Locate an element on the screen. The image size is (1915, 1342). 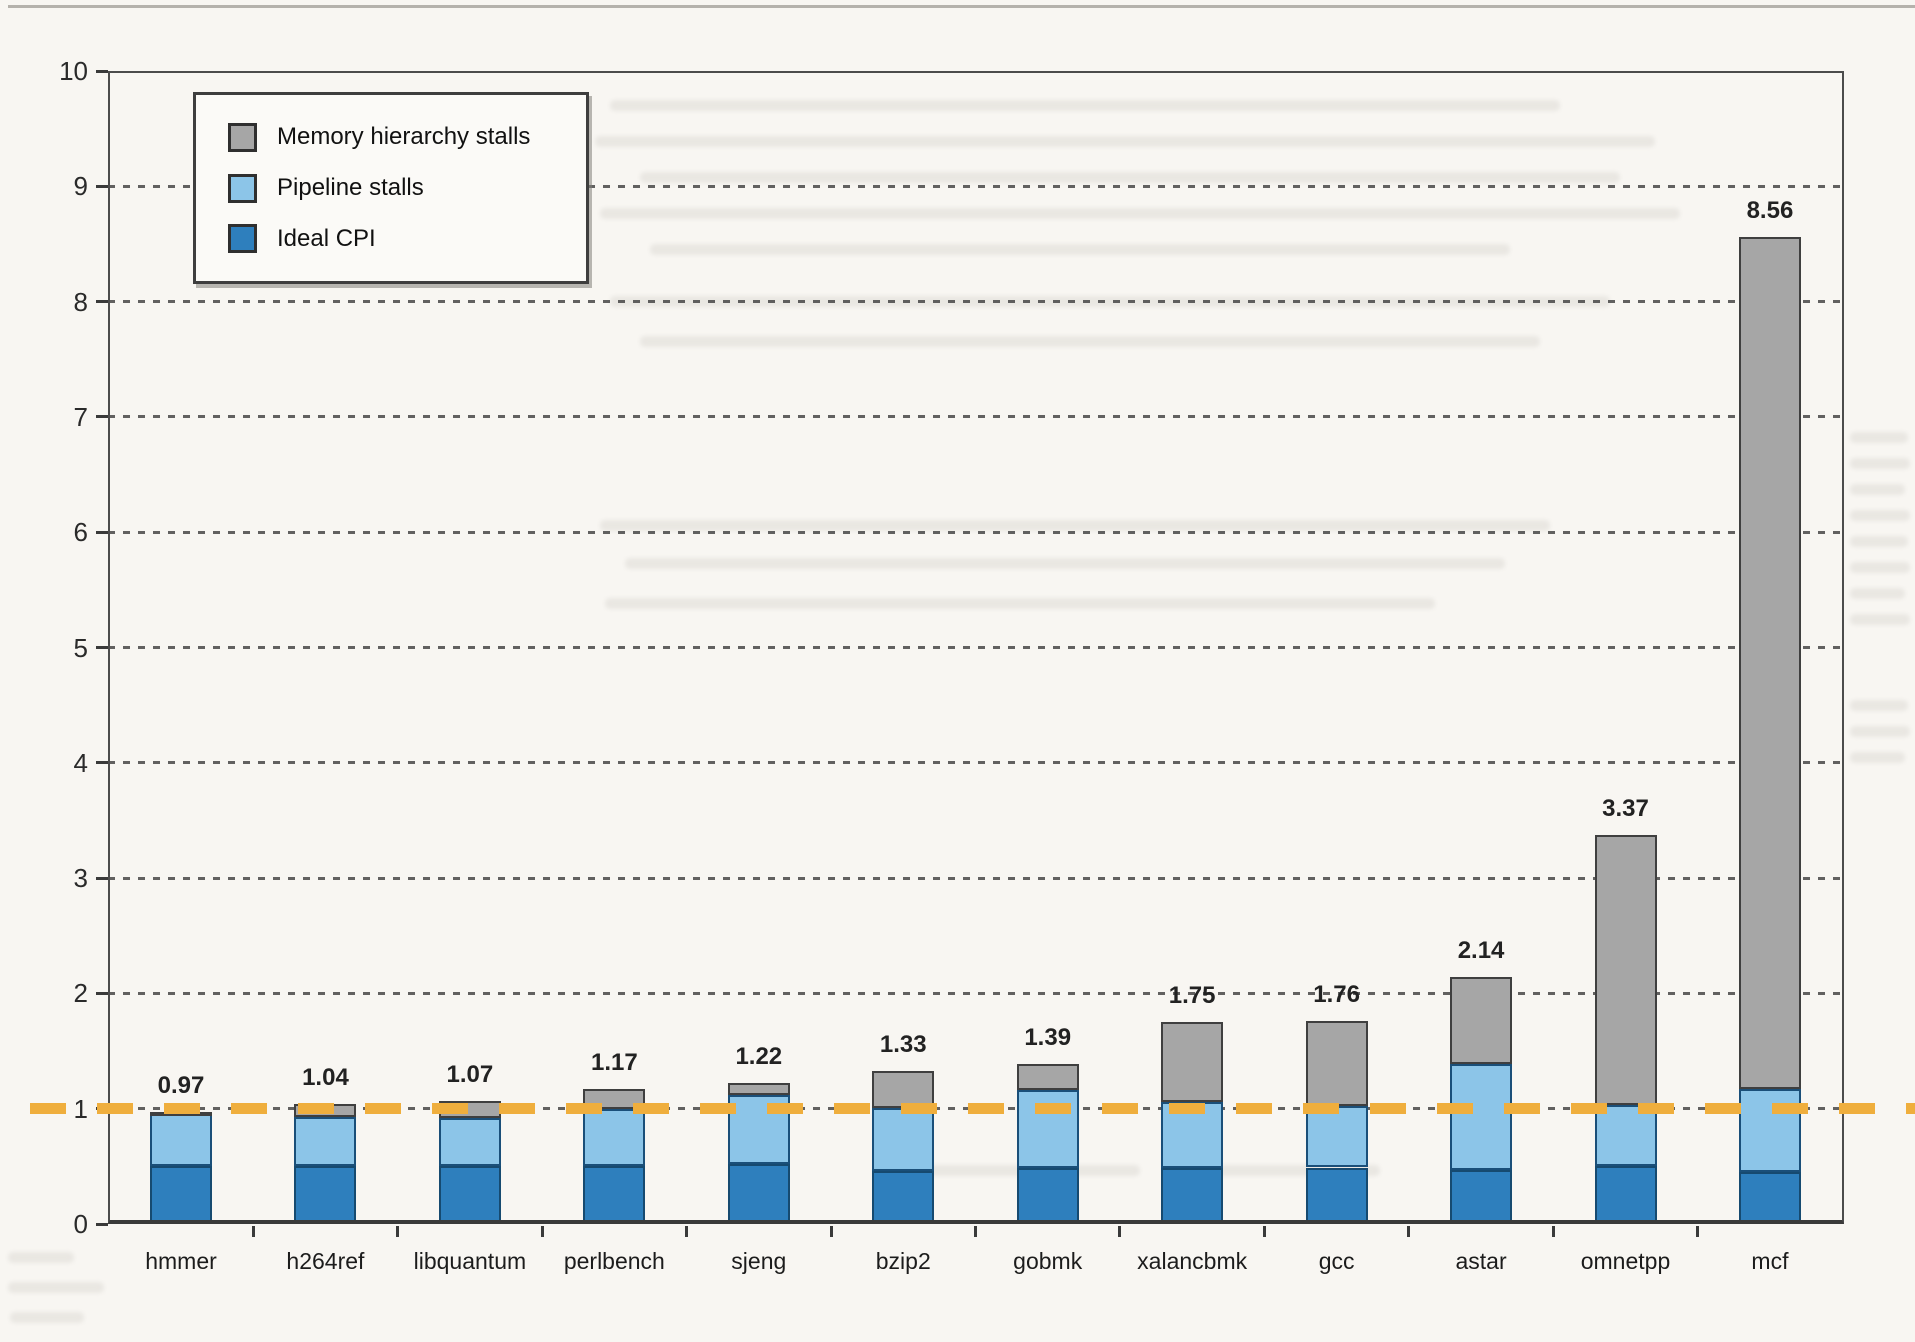
cpi-one-reference-line is located at coordinates (972, 1109).